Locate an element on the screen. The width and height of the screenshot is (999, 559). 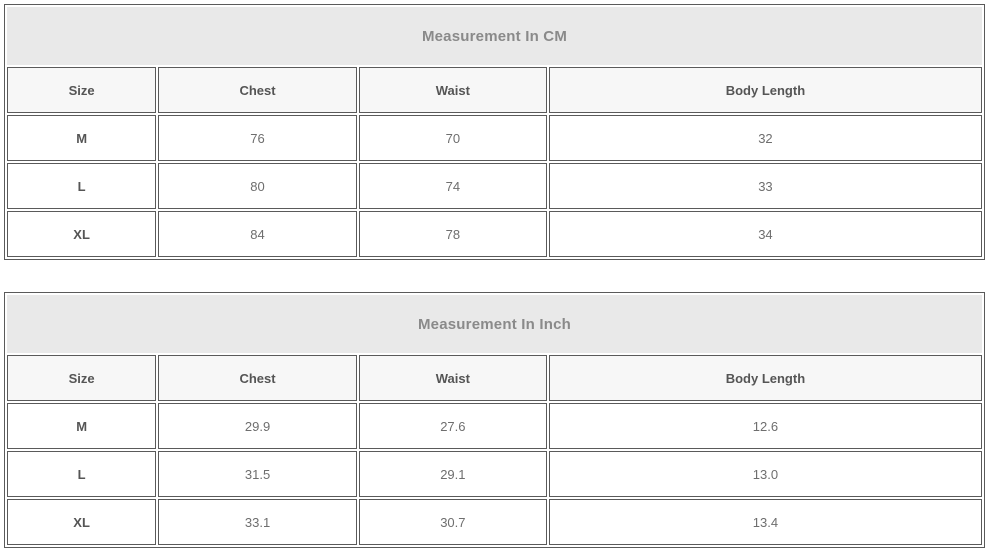
table-row: L 31.5 29.1 13.0 is located at coordinates (494, 474).